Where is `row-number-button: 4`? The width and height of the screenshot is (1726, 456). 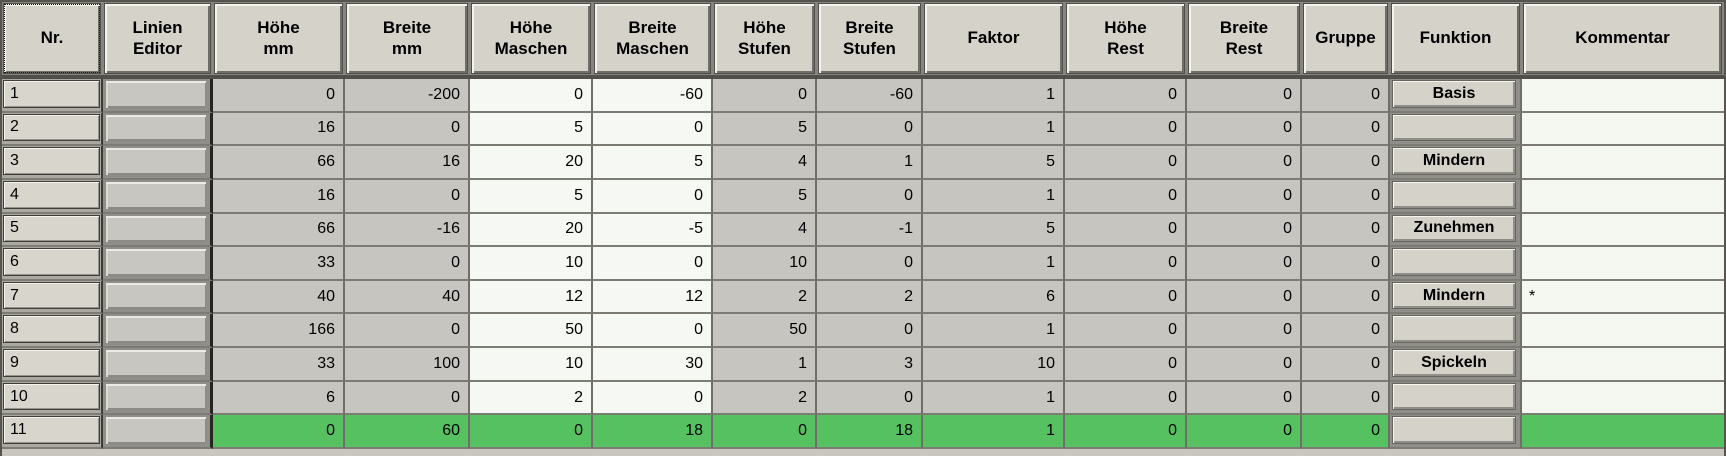
row-number-button: 4 is located at coordinates (51, 194).